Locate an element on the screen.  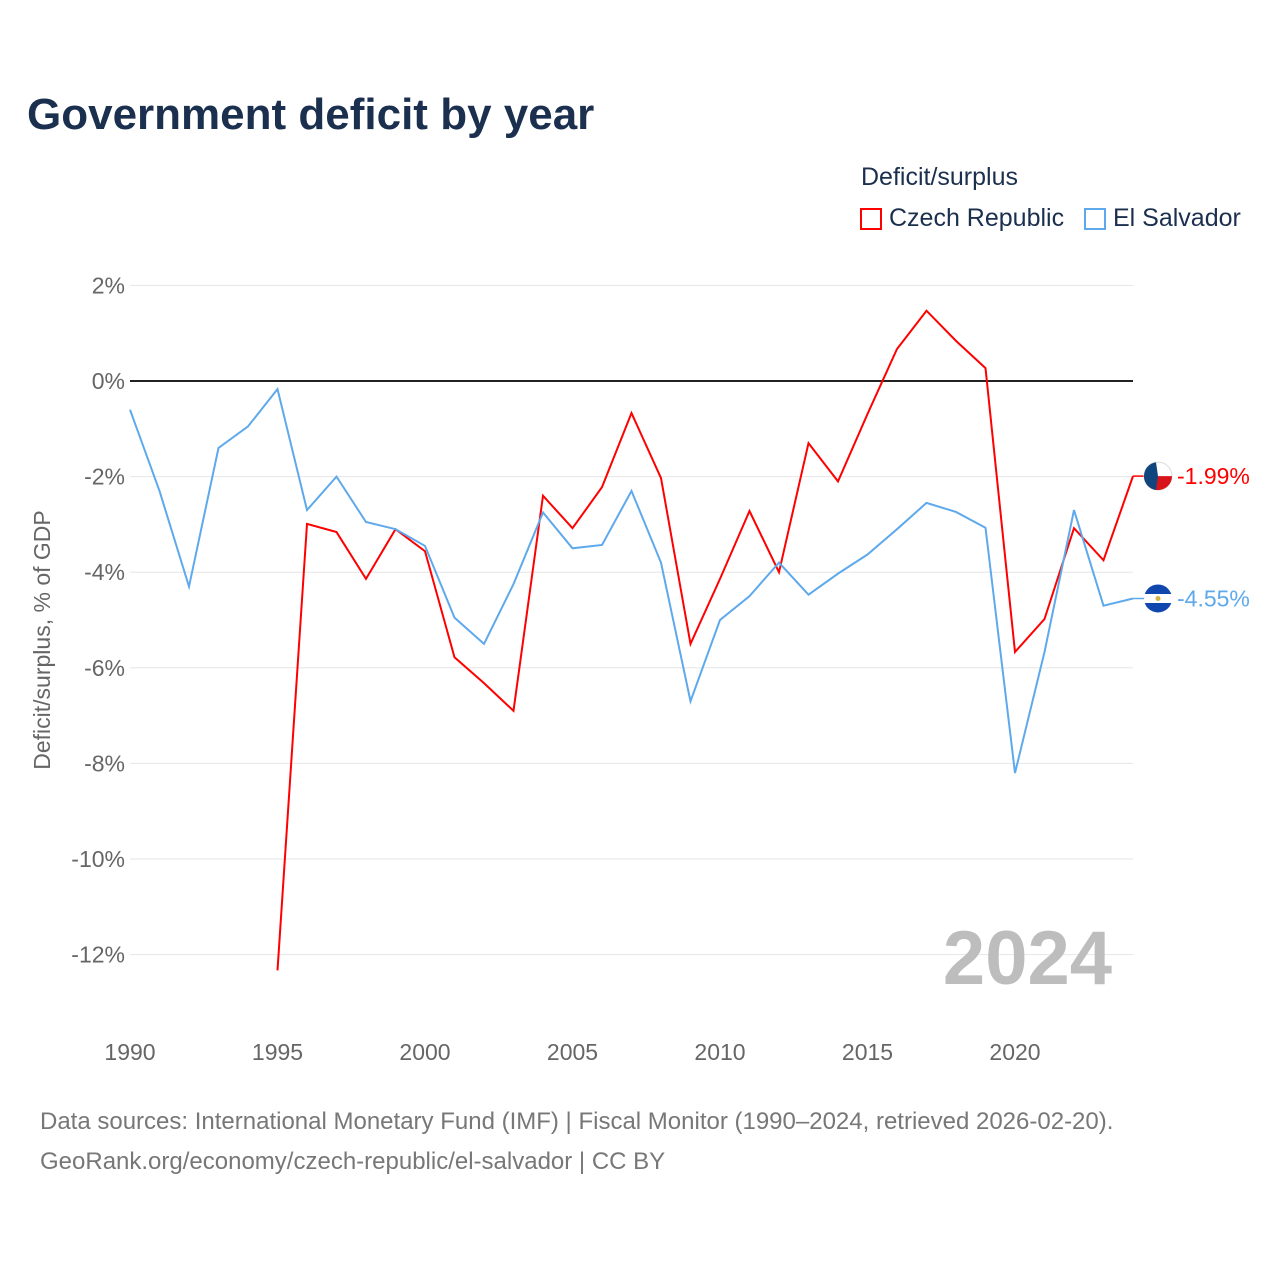
flag-emblem is located at coordinates (1158, 598).